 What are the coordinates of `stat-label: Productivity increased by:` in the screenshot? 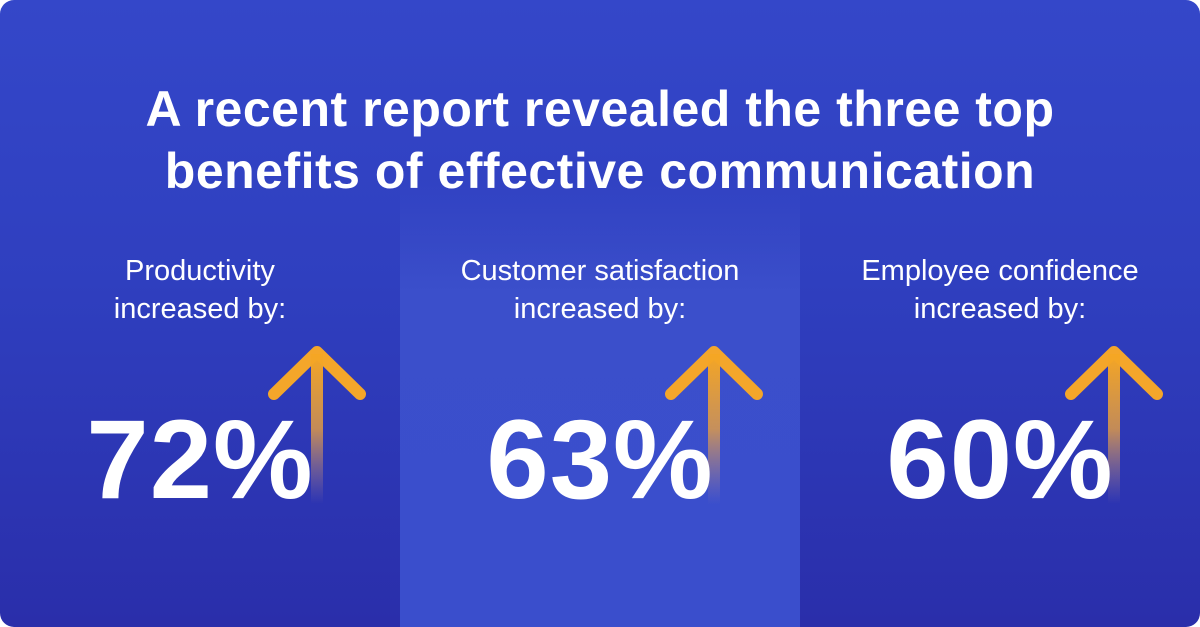 It's located at (200, 290).